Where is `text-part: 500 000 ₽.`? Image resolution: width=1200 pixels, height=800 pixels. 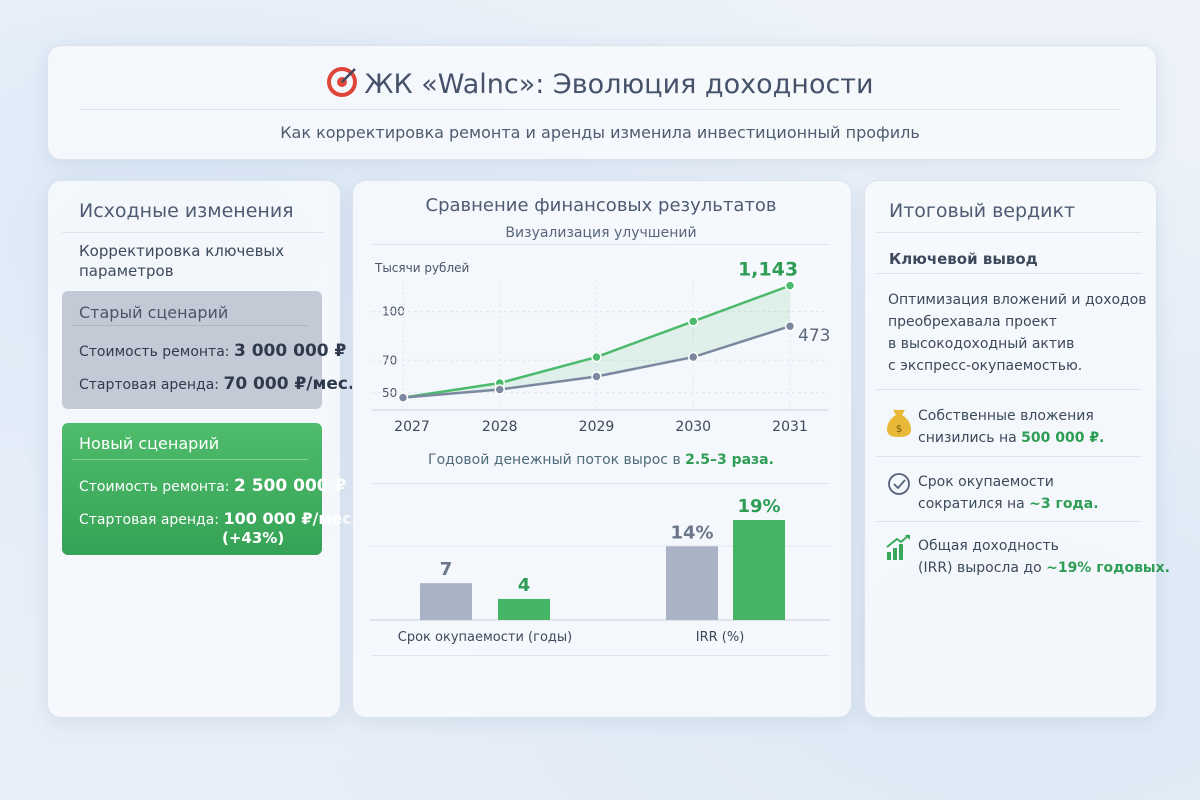 text-part: 500 000 ₽. is located at coordinates (1063, 438).